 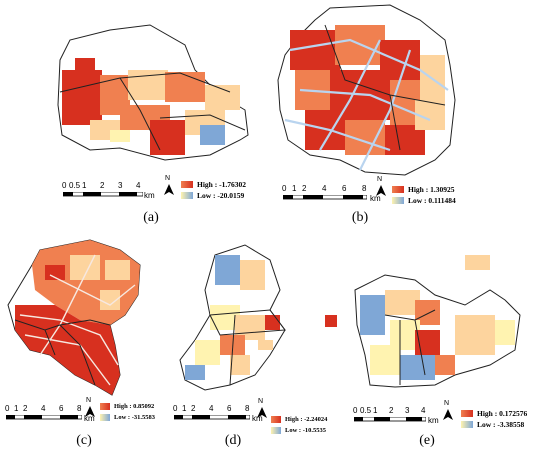 What do you see at coordinates (232, 317) in the screenshot?
I see `map-d` at bounding box center [232, 317].